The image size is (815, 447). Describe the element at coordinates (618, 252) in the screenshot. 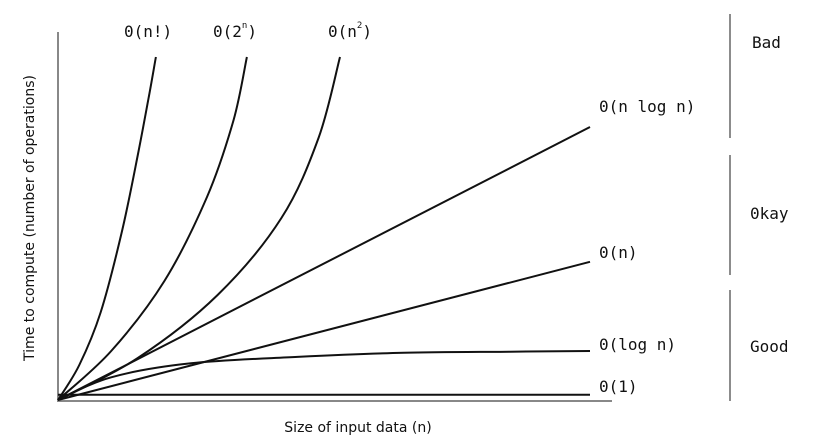

I see `series-label-linear: 0(n)` at that location.